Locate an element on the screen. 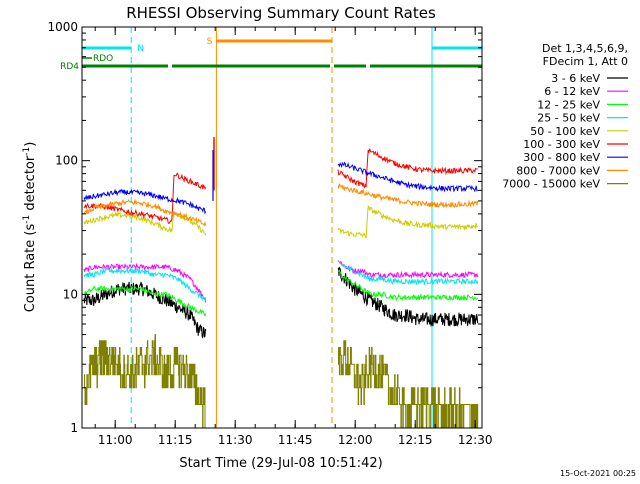 The height and width of the screenshot is (484, 640). legend-entry-label: 3 - 6 keV is located at coordinates (575, 78).